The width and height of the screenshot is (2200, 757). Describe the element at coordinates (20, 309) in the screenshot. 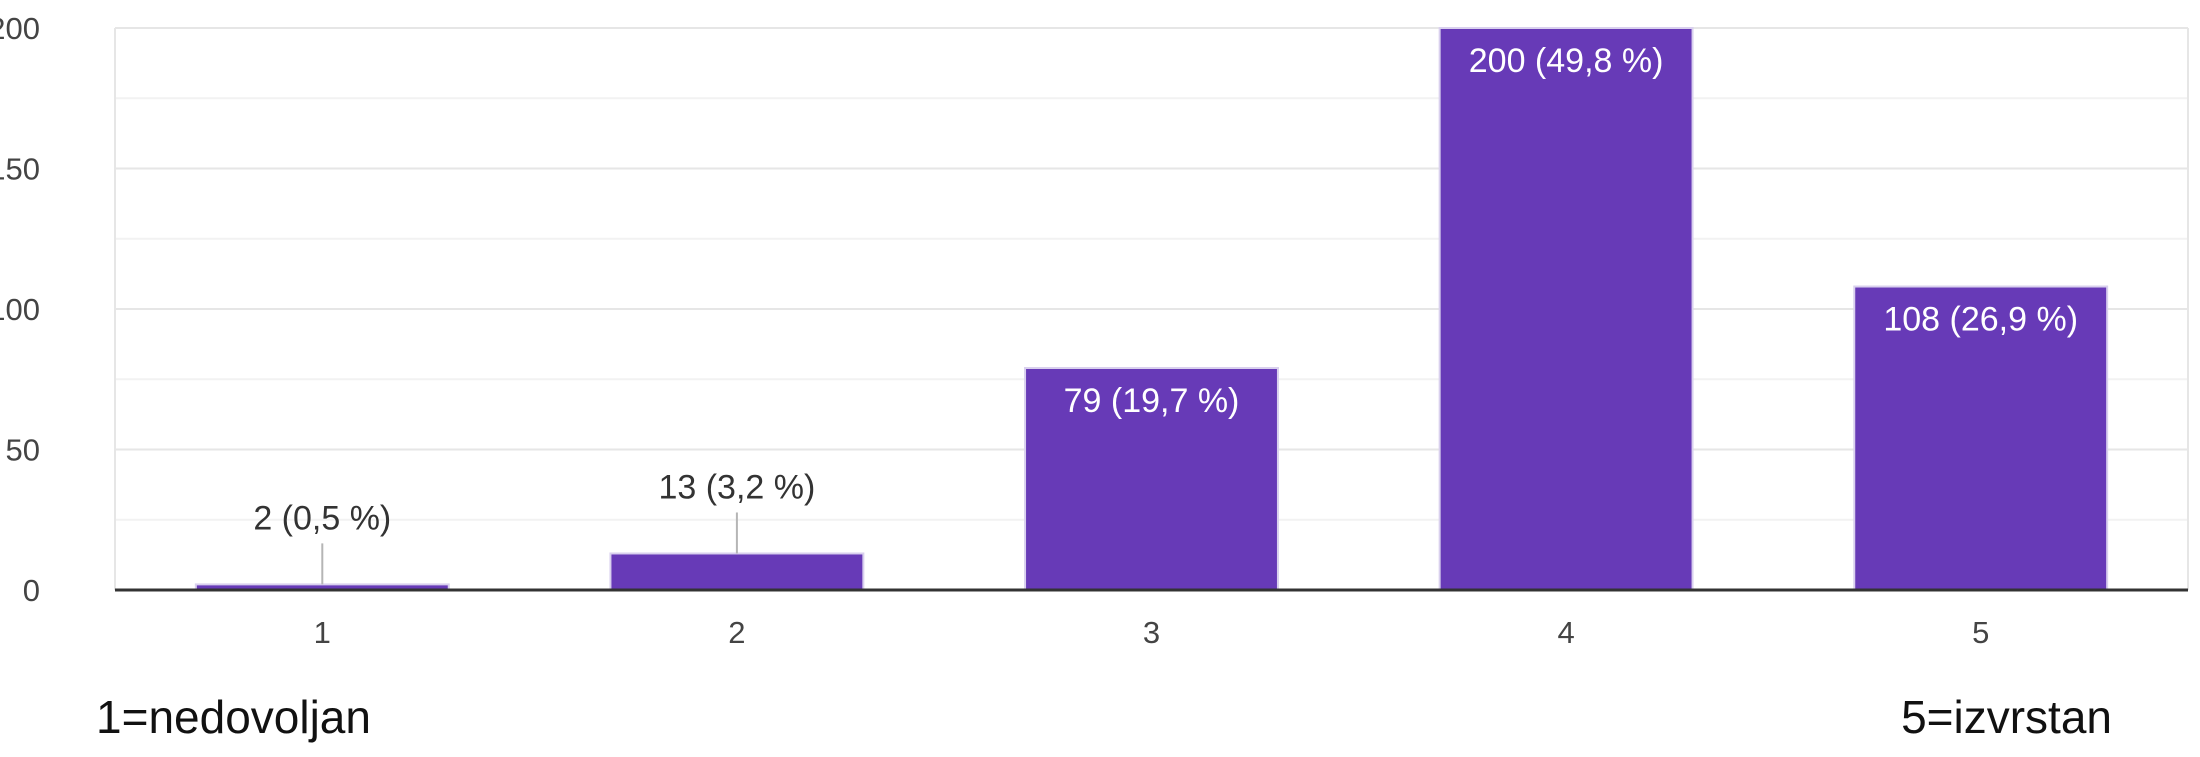

I see `y-tick-label: 100` at that location.